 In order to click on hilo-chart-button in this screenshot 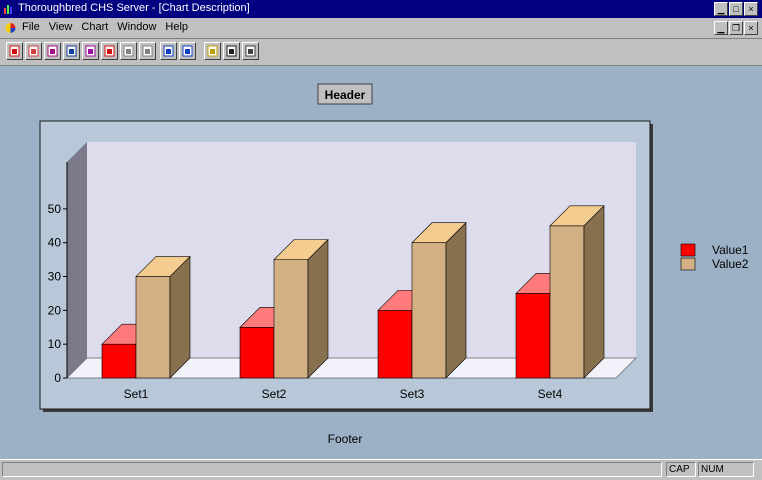, I will do `click(109, 51)`.